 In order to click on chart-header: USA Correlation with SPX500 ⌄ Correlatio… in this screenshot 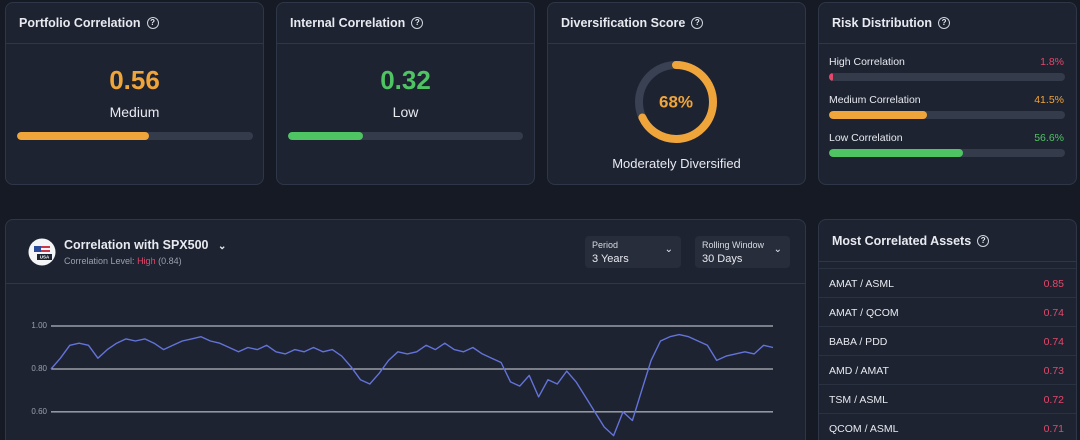, I will do `click(405, 252)`.